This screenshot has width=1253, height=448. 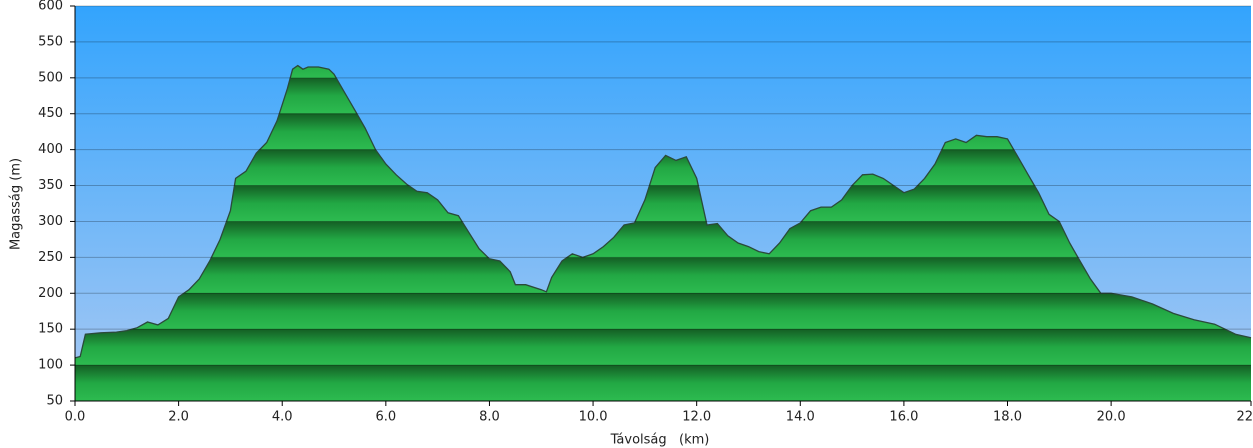 What do you see at coordinates (50, 221) in the screenshot?
I see `y-tick-label: 300` at bounding box center [50, 221].